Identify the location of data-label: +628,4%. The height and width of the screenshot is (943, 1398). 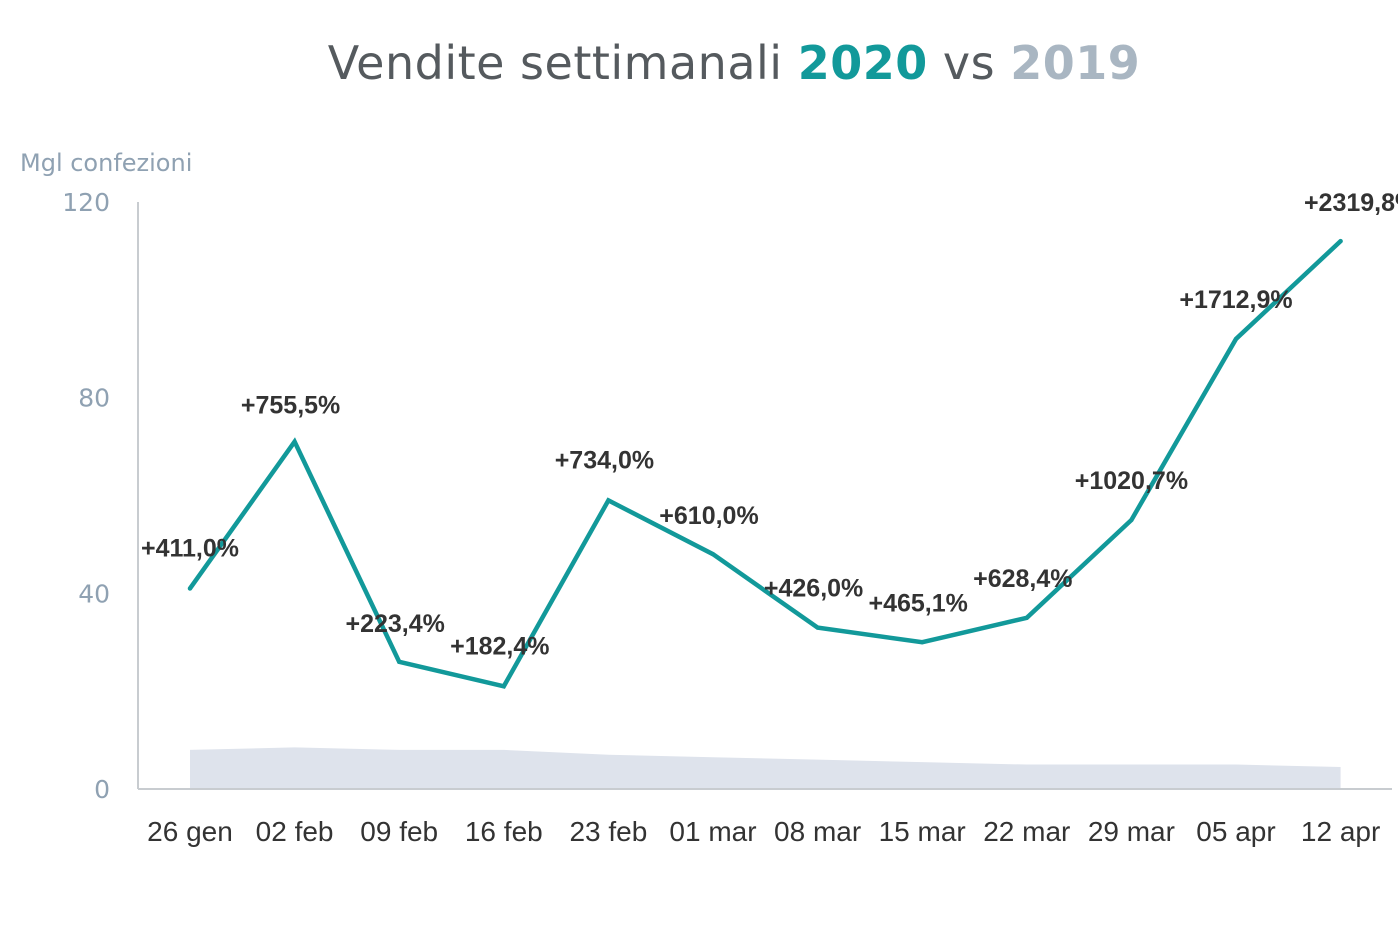
(1022, 579).